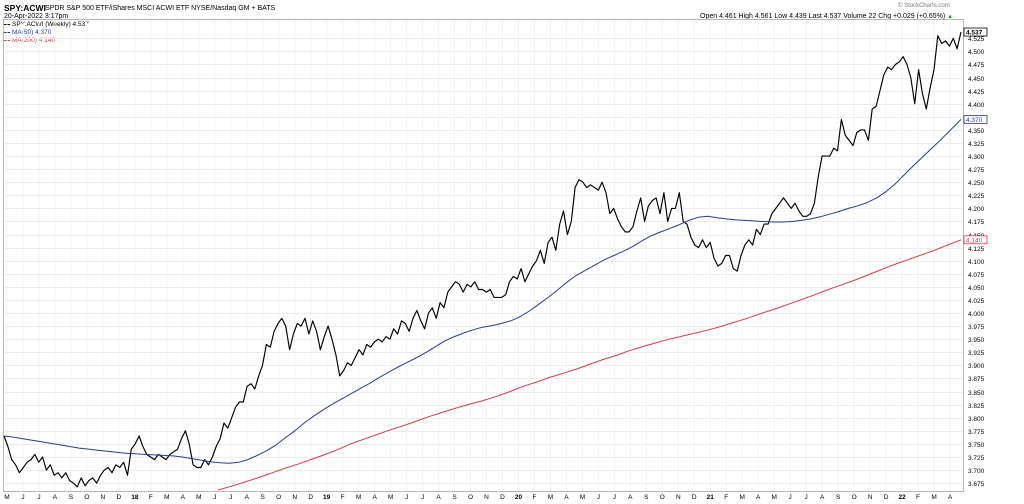 This screenshot has width=1024, height=504. I want to click on y-tick-label: 3.700, so click(976, 471).